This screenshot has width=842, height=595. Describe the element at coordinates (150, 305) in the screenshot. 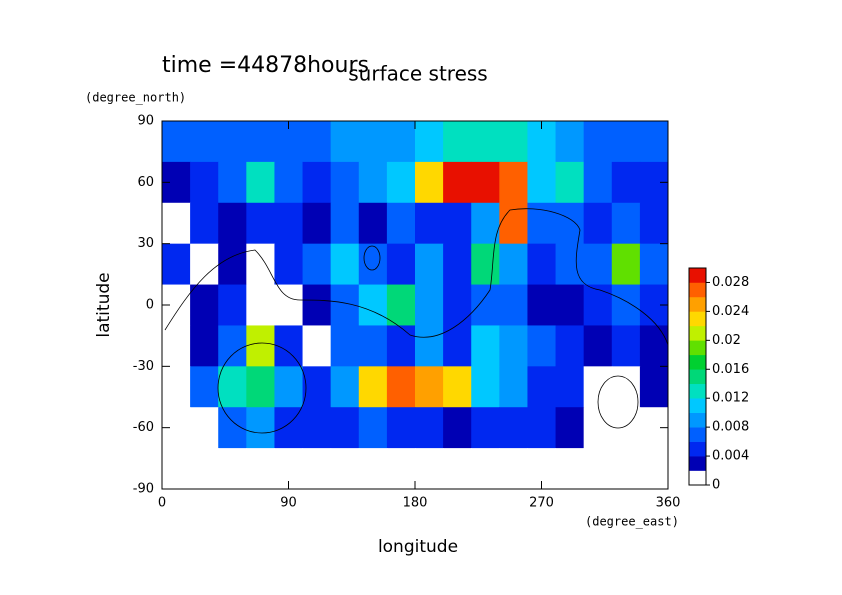

I see `y-tick-label: 0` at that location.